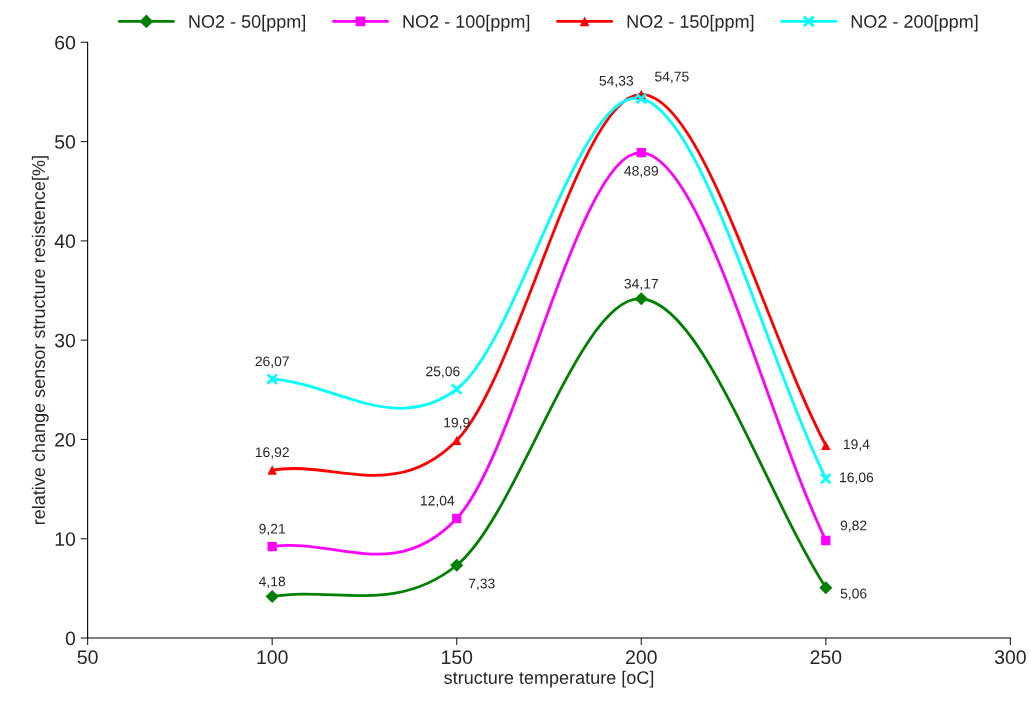 This screenshot has height=705, width=1031. What do you see at coordinates (672, 77) in the screenshot?
I see `data-label: 54,75` at bounding box center [672, 77].